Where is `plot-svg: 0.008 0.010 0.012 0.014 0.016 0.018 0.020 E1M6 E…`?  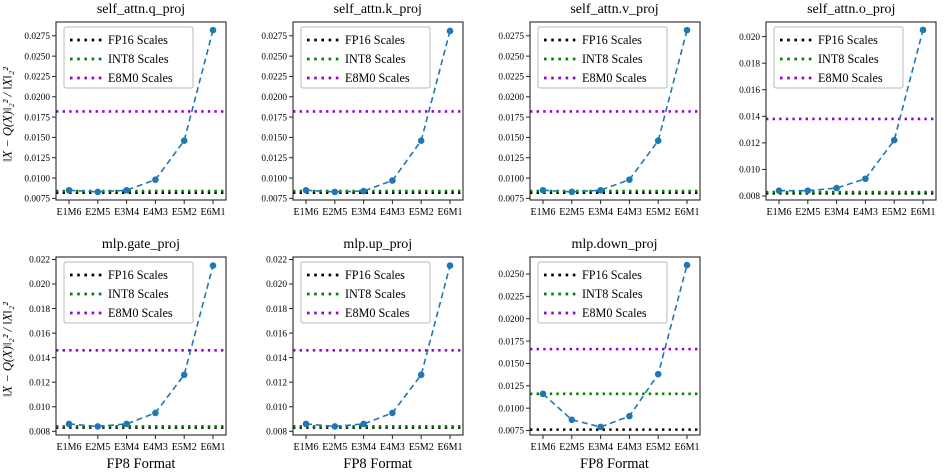
plot-svg: 0.008 0.010 0.012 0.014 0.016 0.018 0.020 E1M6 E… is located at coordinates (838, 119).